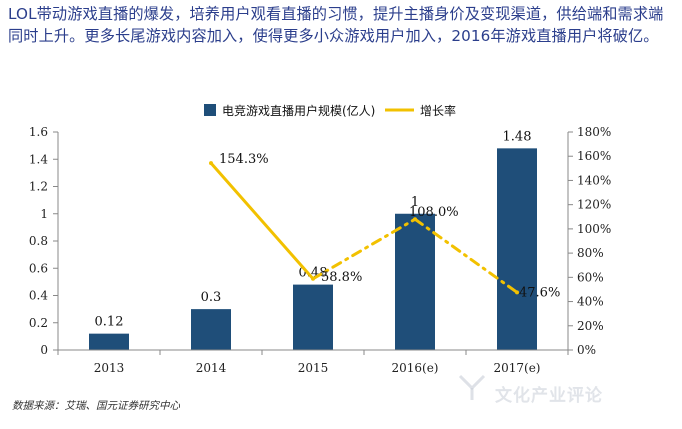 Image resolution: width=682 pixels, height=429 pixels. Describe the element at coordinates (517, 136) in the screenshot. I see `bar-value-label: 1.48` at that location.